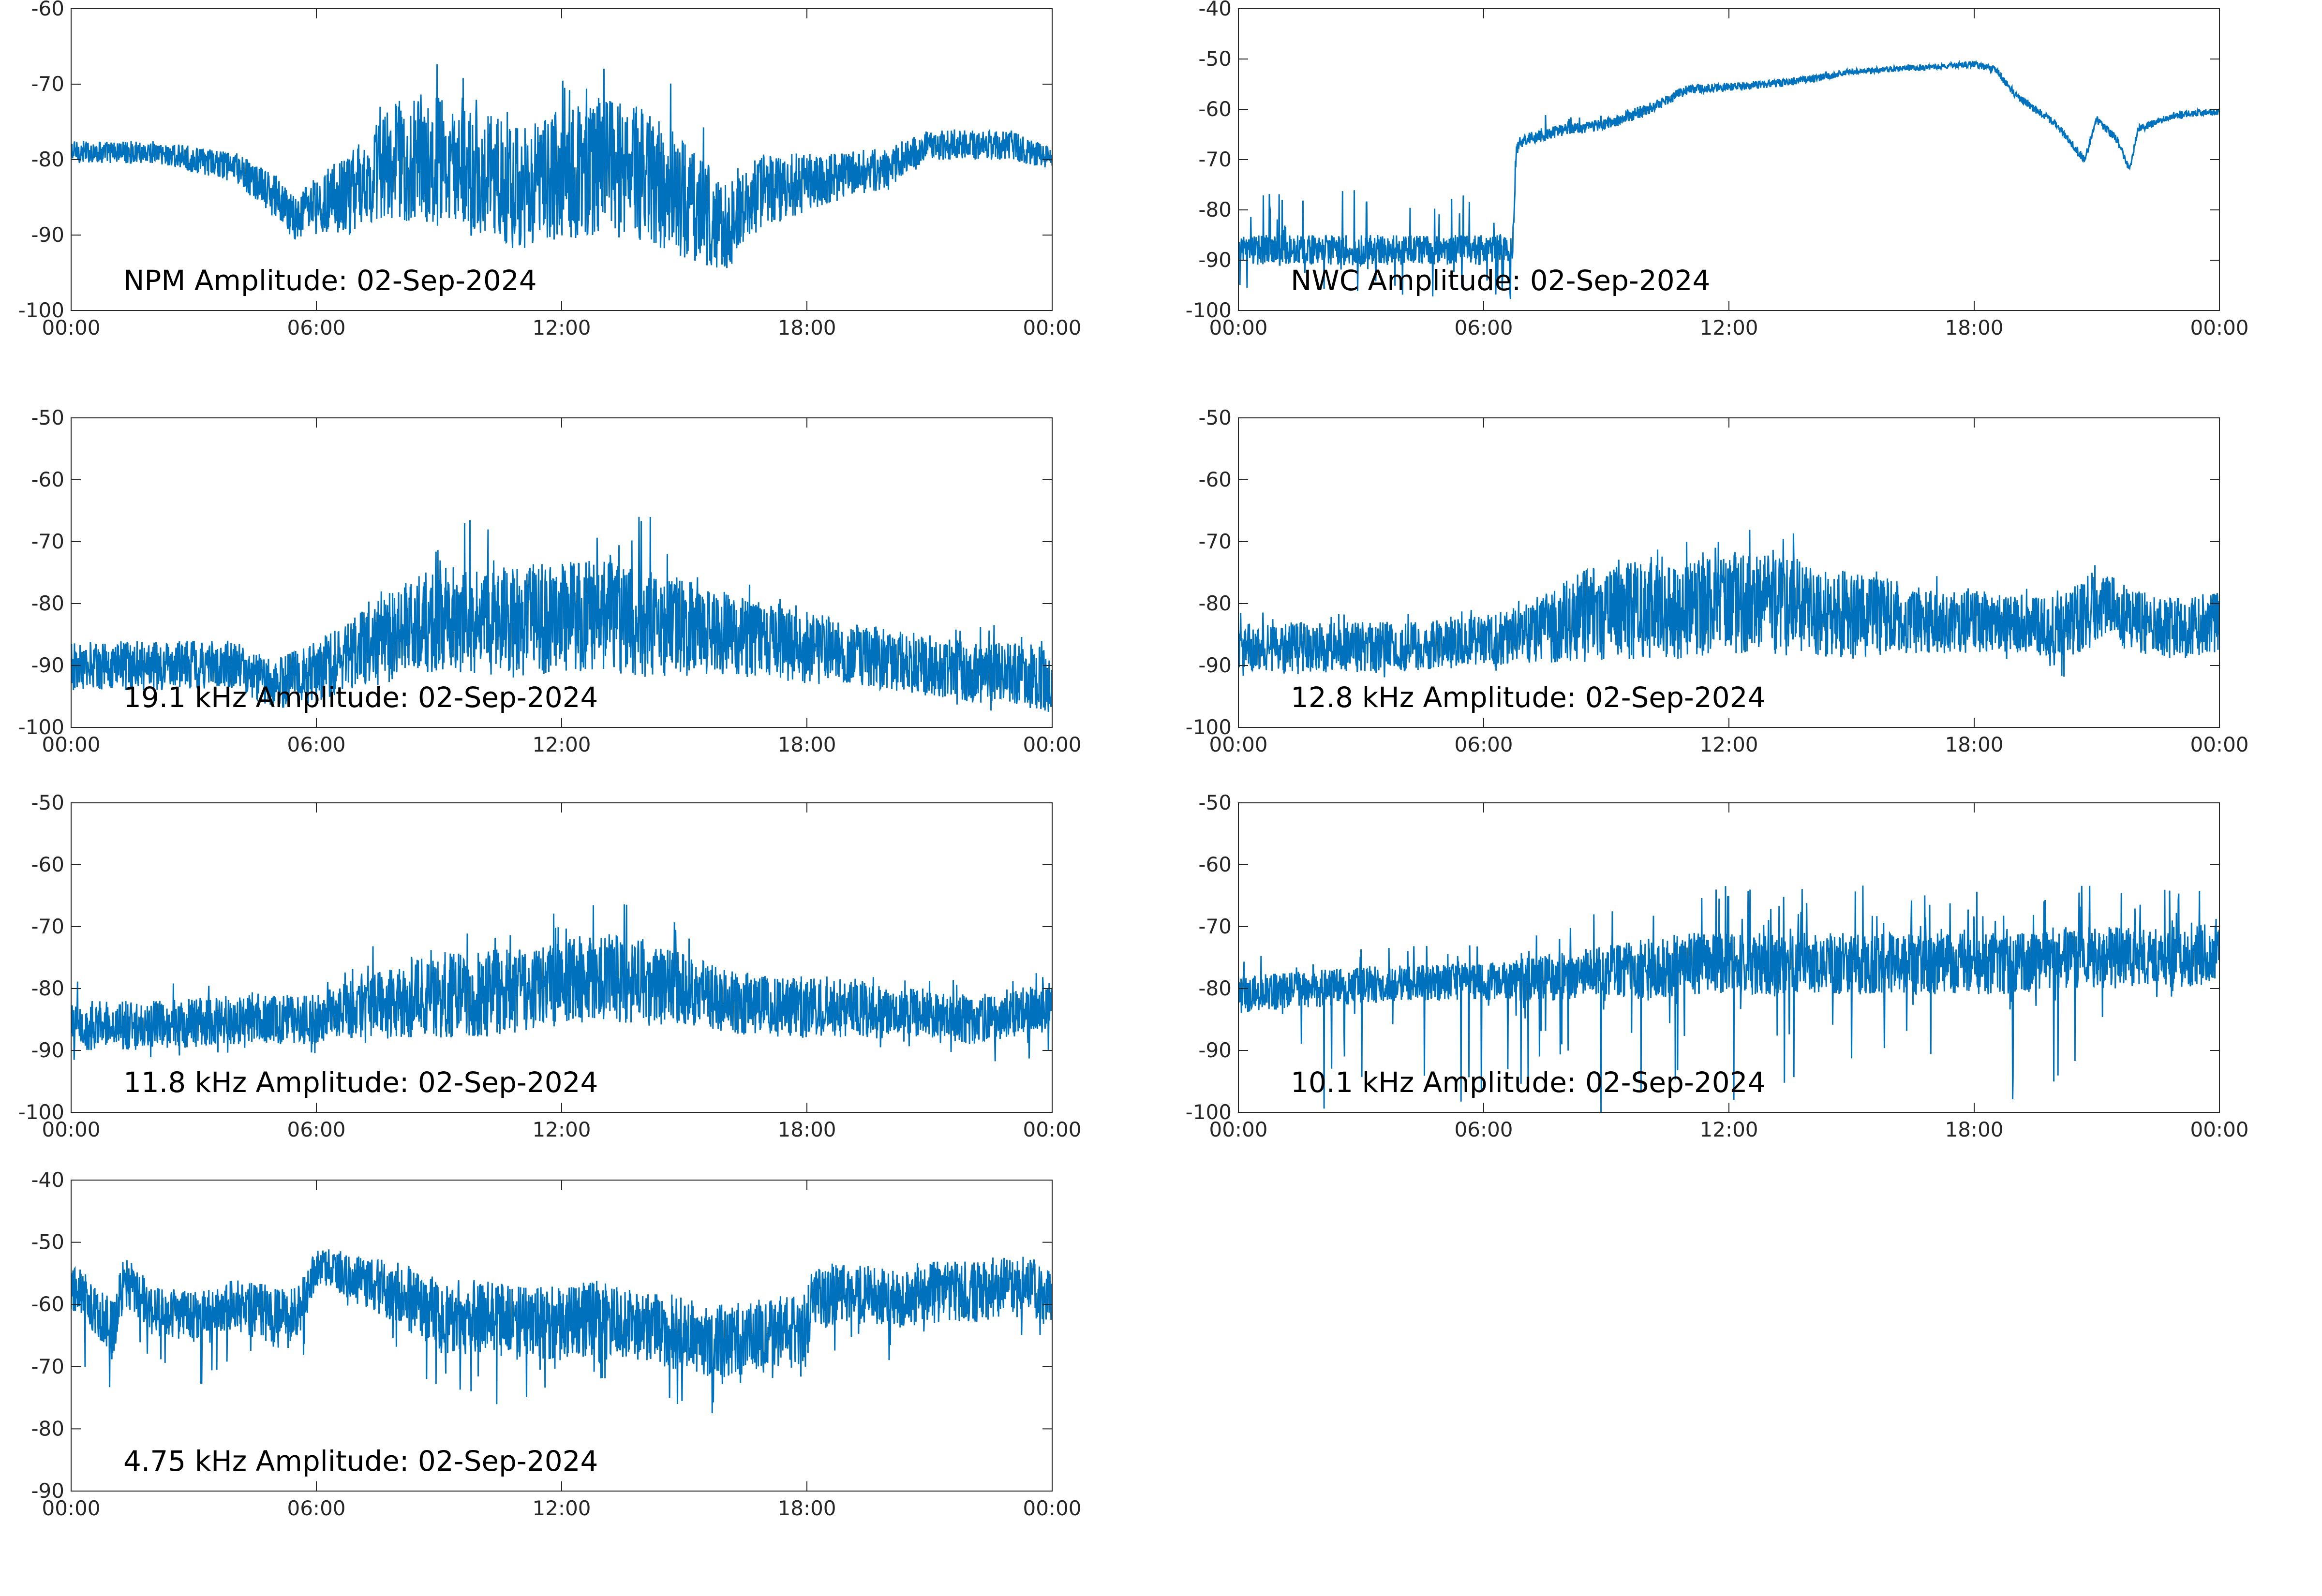 The height and width of the screenshot is (1596, 2322). What do you see at coordinates (360, 1082) in the screenshot?
I see `panel-title: 11.8 kHz Amplitude: 02-Sep-2024` at bounding box center [360, 1082].